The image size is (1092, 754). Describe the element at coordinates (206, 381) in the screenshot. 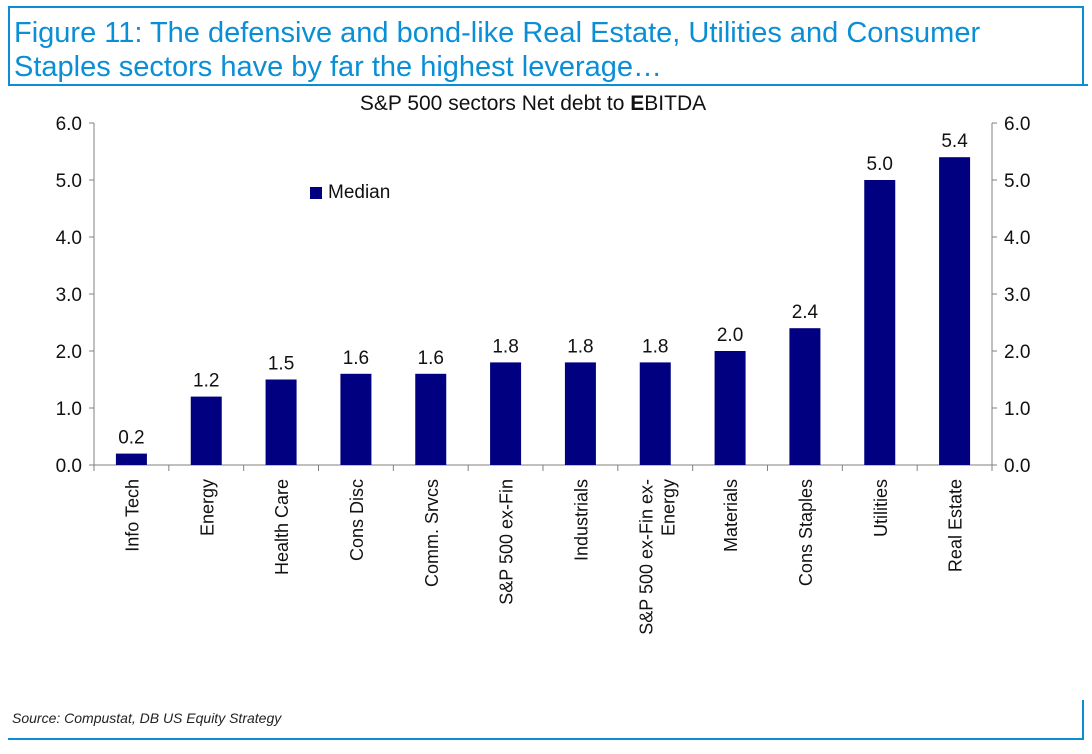

I see `data-label: 1.2` at that location.